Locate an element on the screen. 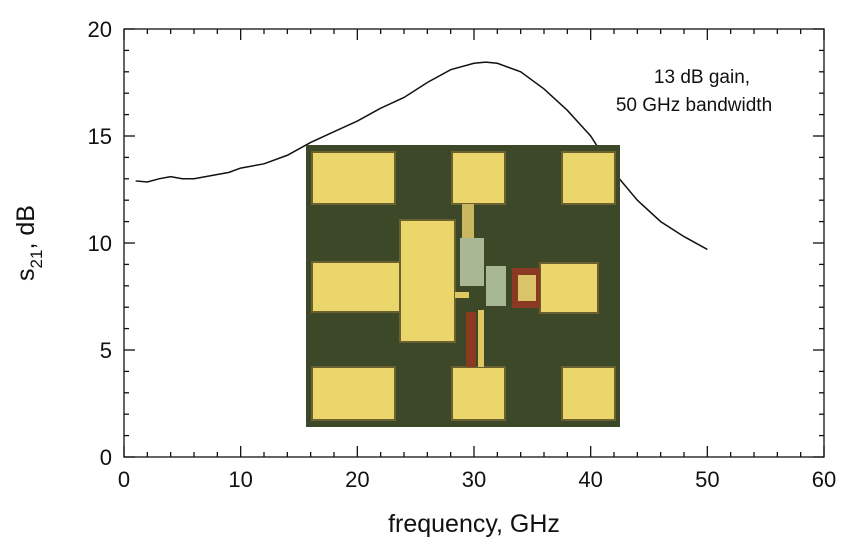 Image resolution: width=841 pixels, height=544 pixels. x-axis-label: frequency, GHz is located at coordinates (474, 524).